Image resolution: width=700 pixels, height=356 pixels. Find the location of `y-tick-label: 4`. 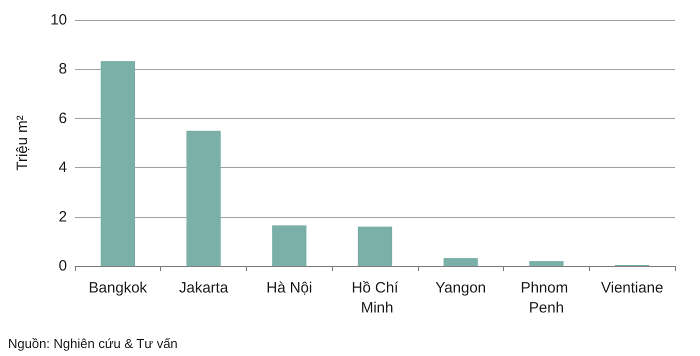

y-tick-label: 4 is located at coordinates (62, 167).